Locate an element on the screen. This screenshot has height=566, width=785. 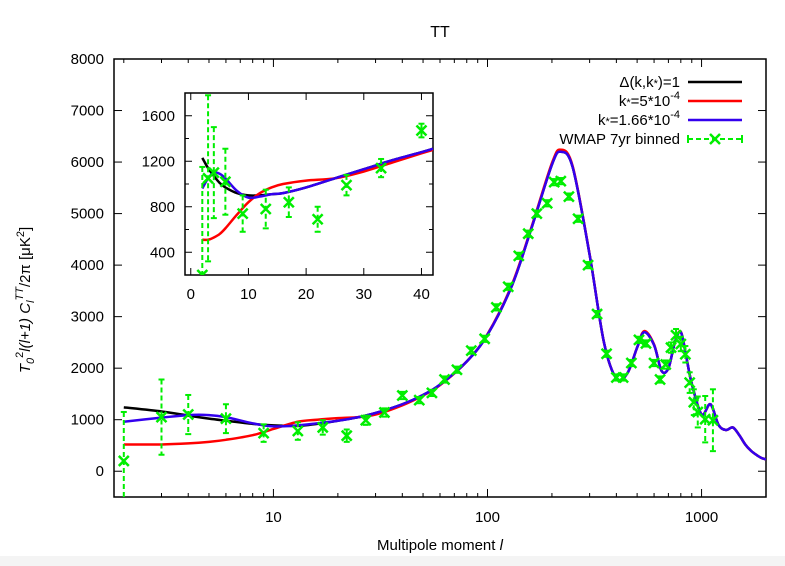
legend-label-part: =5*10 is located at coordinates (651, 101).